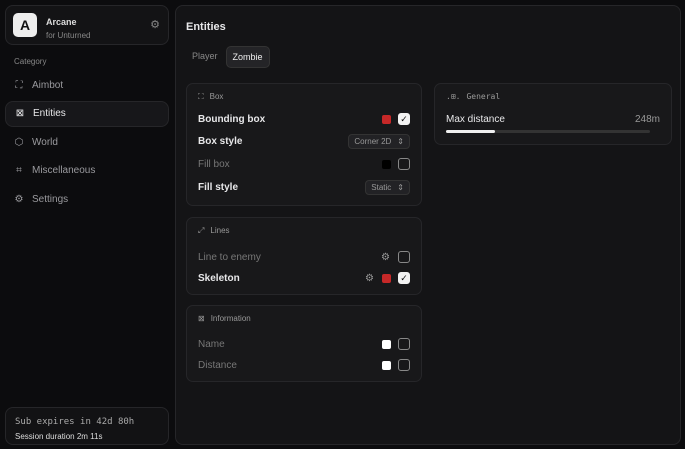 This screenshot has height=449, width=685. Describe the element at coordinates (211, 344) in the screenshot. I see `name-label: Name` at that location.